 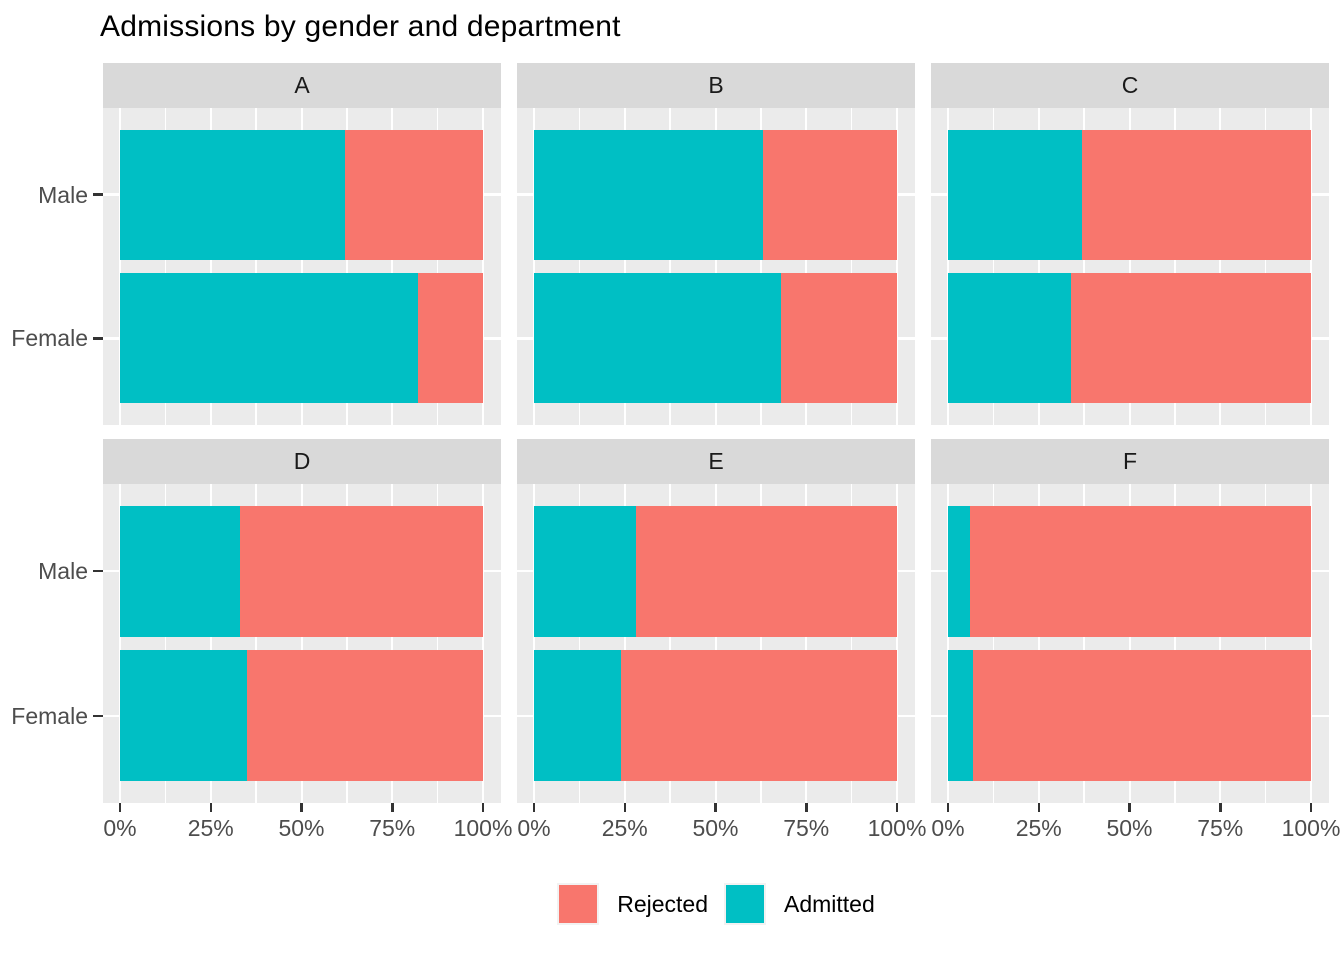 I want to click on bar-admitted-male-d, so click(x=180, y=571).